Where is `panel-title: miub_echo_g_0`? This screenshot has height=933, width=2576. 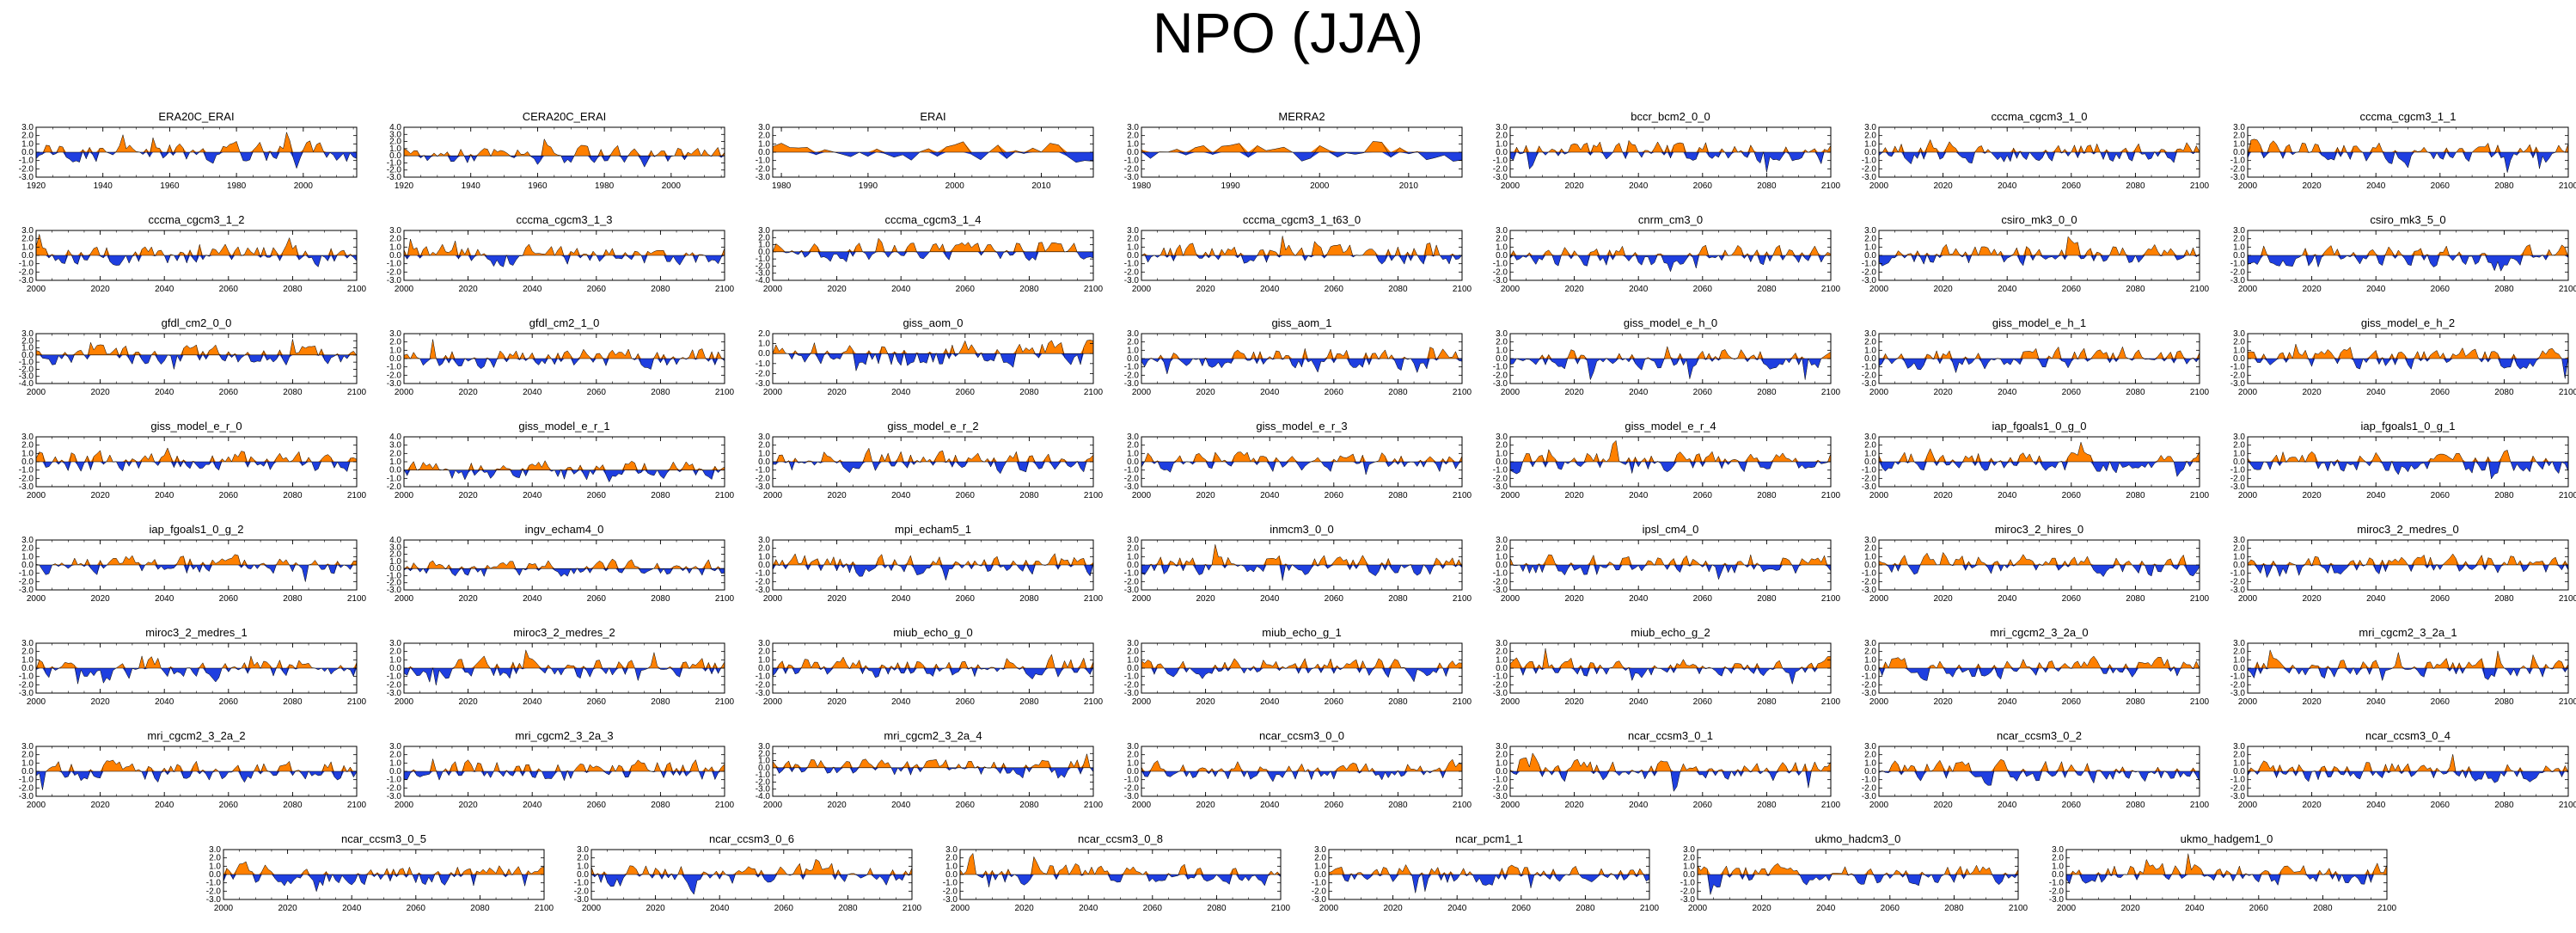
panel-title: miub_echo_g_0 is located at coordinates (933, 632).